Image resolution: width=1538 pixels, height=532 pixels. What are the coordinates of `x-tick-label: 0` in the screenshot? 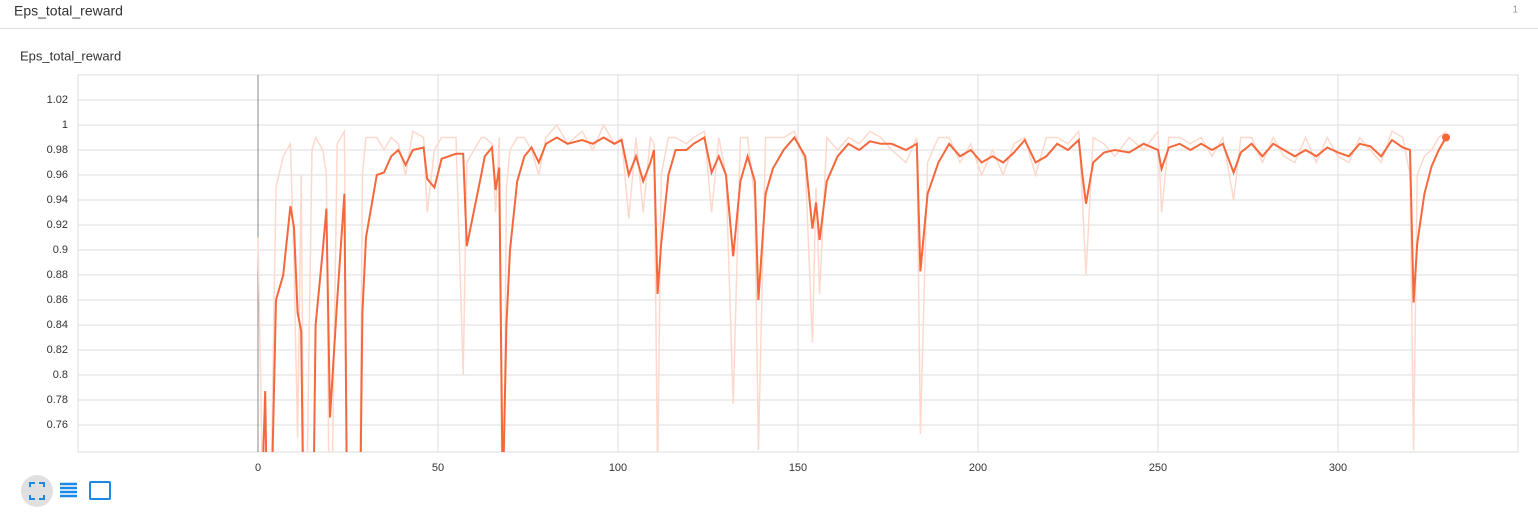 It's located at (258, 468).